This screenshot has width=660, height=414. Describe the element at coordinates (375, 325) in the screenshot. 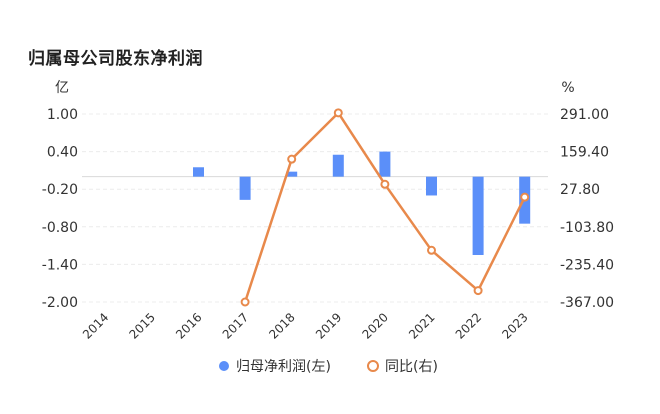

I see `x-tick-label: 2020` at that location.